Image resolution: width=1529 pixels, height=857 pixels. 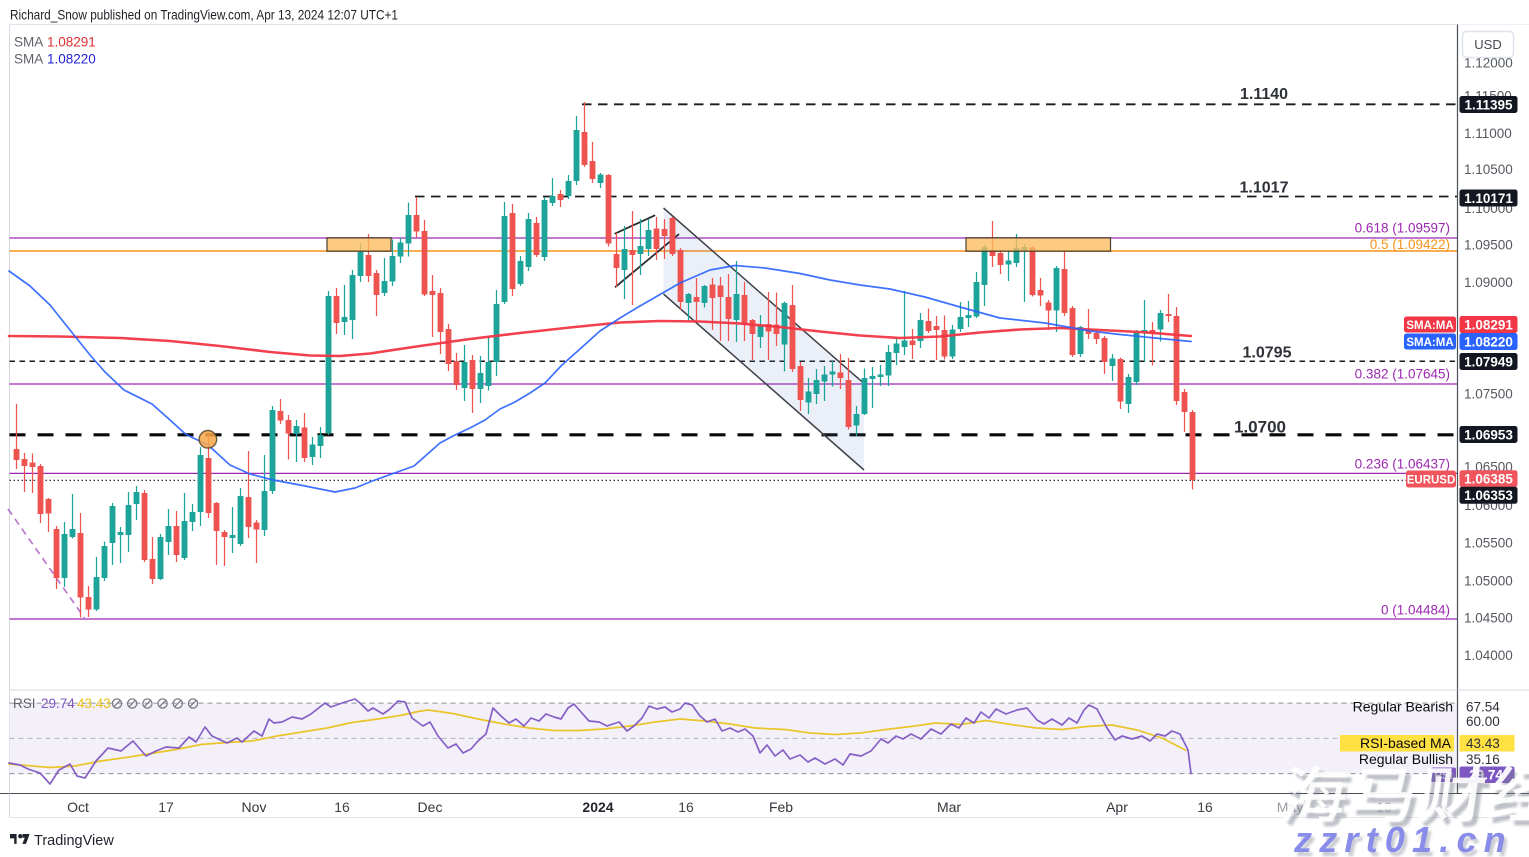 I want to click on svg-text: 2024, so click(x=597, y=807).